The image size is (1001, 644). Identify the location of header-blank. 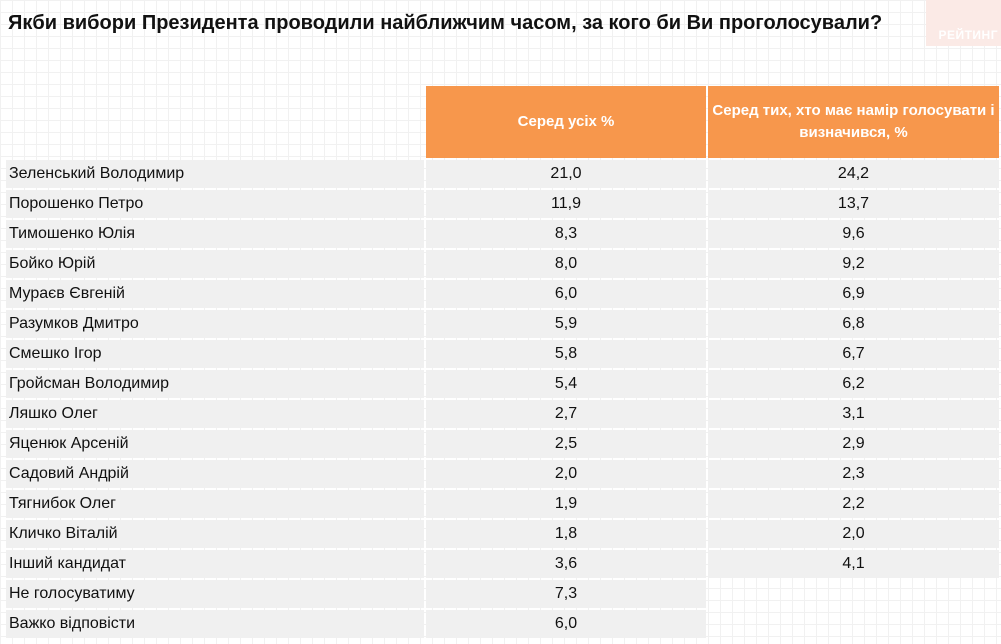
(215, 122).